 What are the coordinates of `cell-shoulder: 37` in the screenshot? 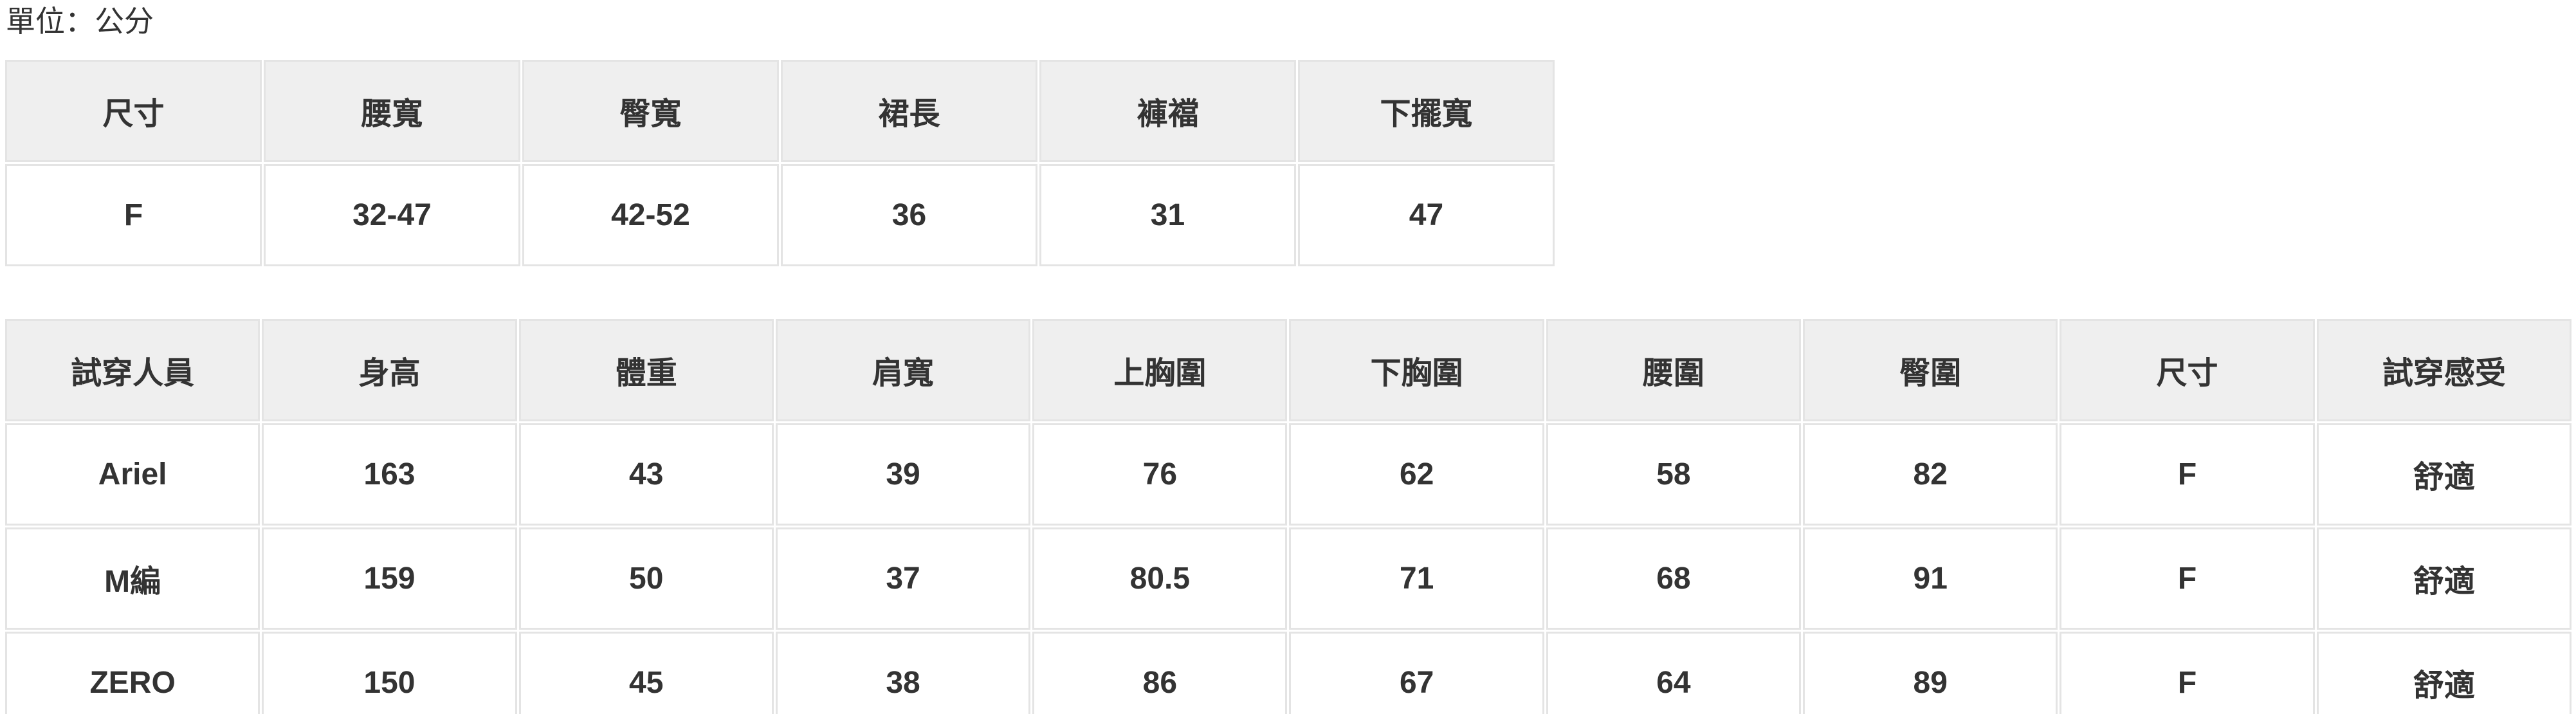 It's located at (903, 578).